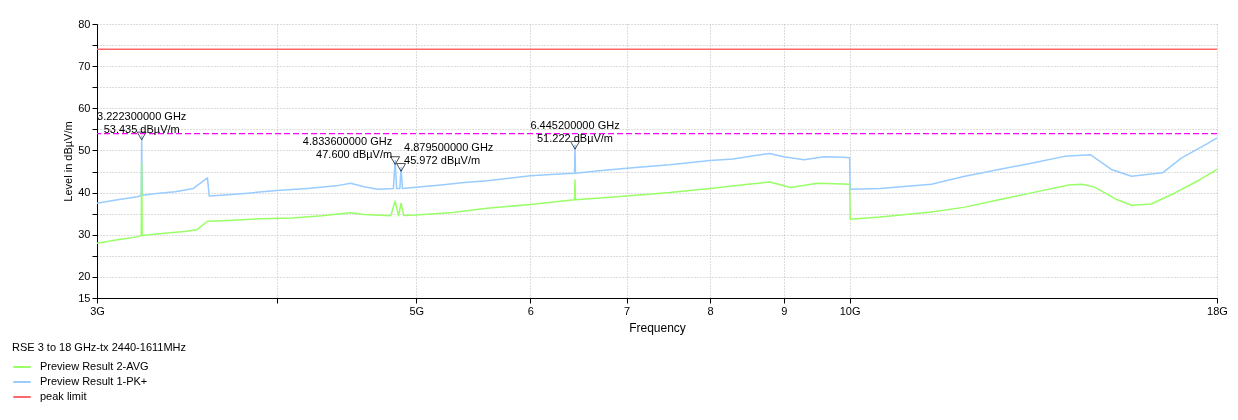 Image resolution: width=1238 pixels, height=420 pixels. Describe the element at coordinates (84, 192) in the screenshot. I see `y-tick-label: 40` at that location.